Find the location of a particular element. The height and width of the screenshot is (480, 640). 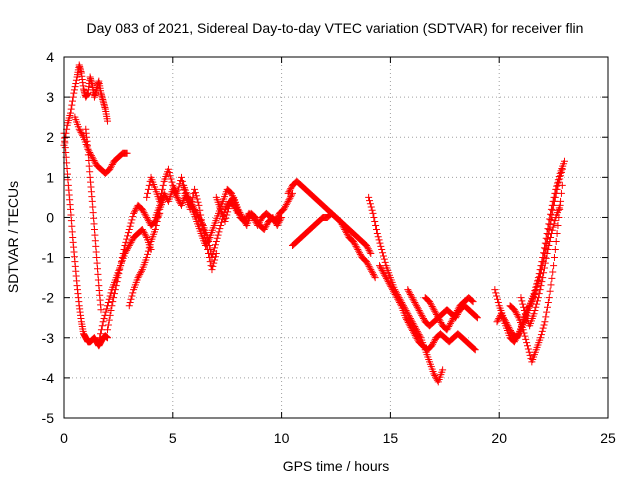

y-tick-label: -1 is located at coordinates (48, 258).